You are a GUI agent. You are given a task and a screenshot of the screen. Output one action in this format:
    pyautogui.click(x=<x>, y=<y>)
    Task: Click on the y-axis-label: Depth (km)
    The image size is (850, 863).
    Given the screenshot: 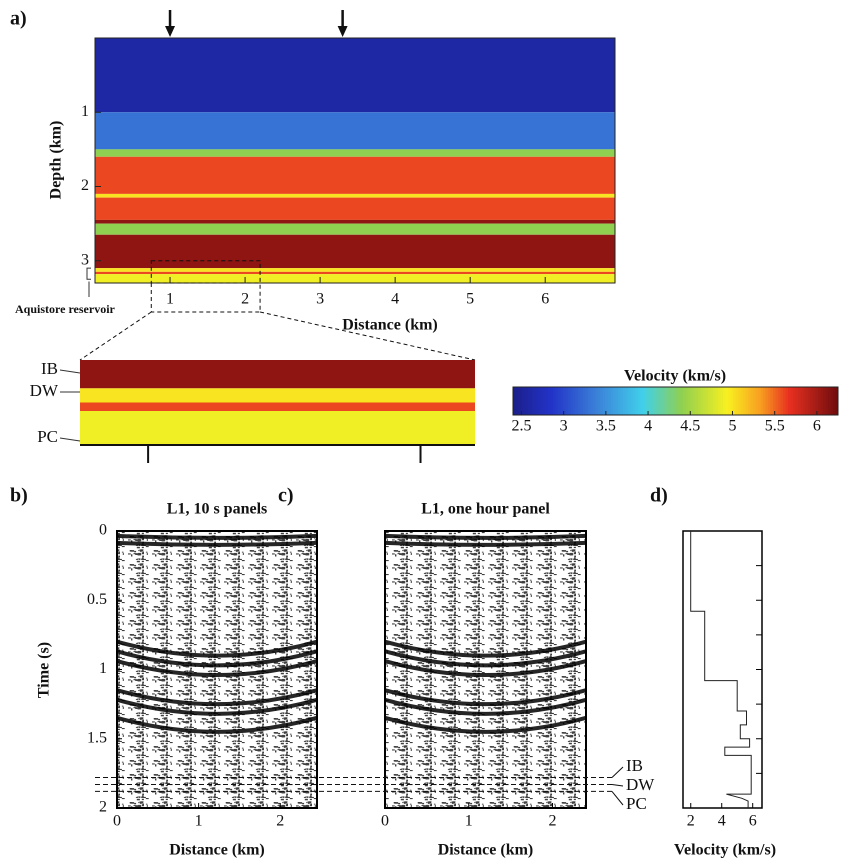 What is the action you would take?
    pyautogui.click(x=56, y=160)
    